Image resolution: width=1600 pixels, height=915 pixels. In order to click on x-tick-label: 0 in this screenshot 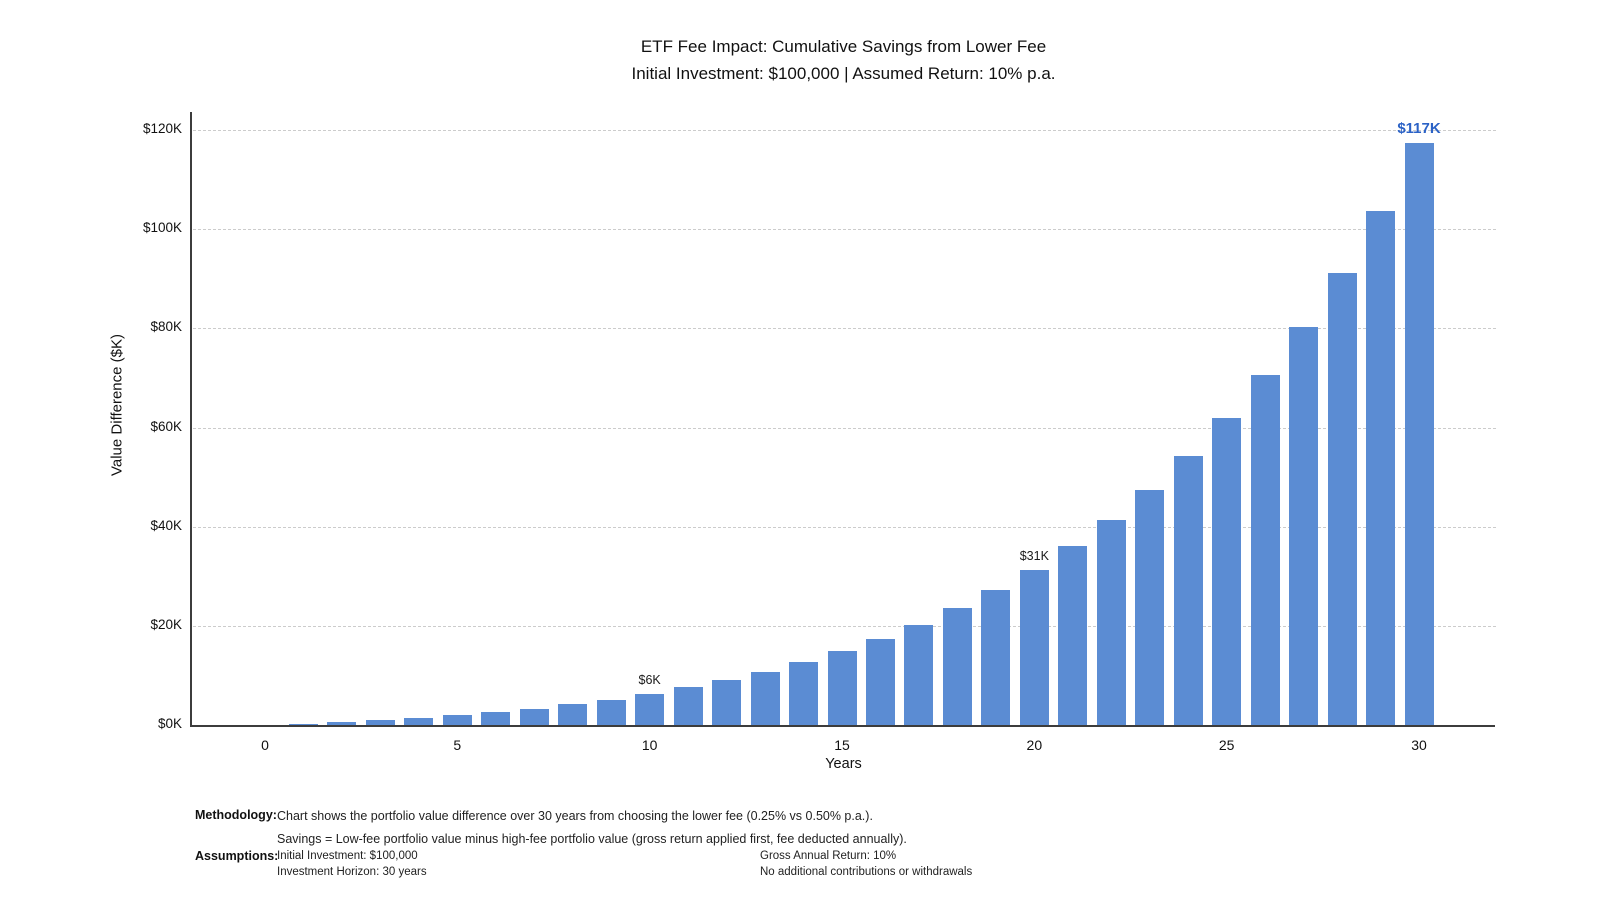, I will do `click(265, 745)`.